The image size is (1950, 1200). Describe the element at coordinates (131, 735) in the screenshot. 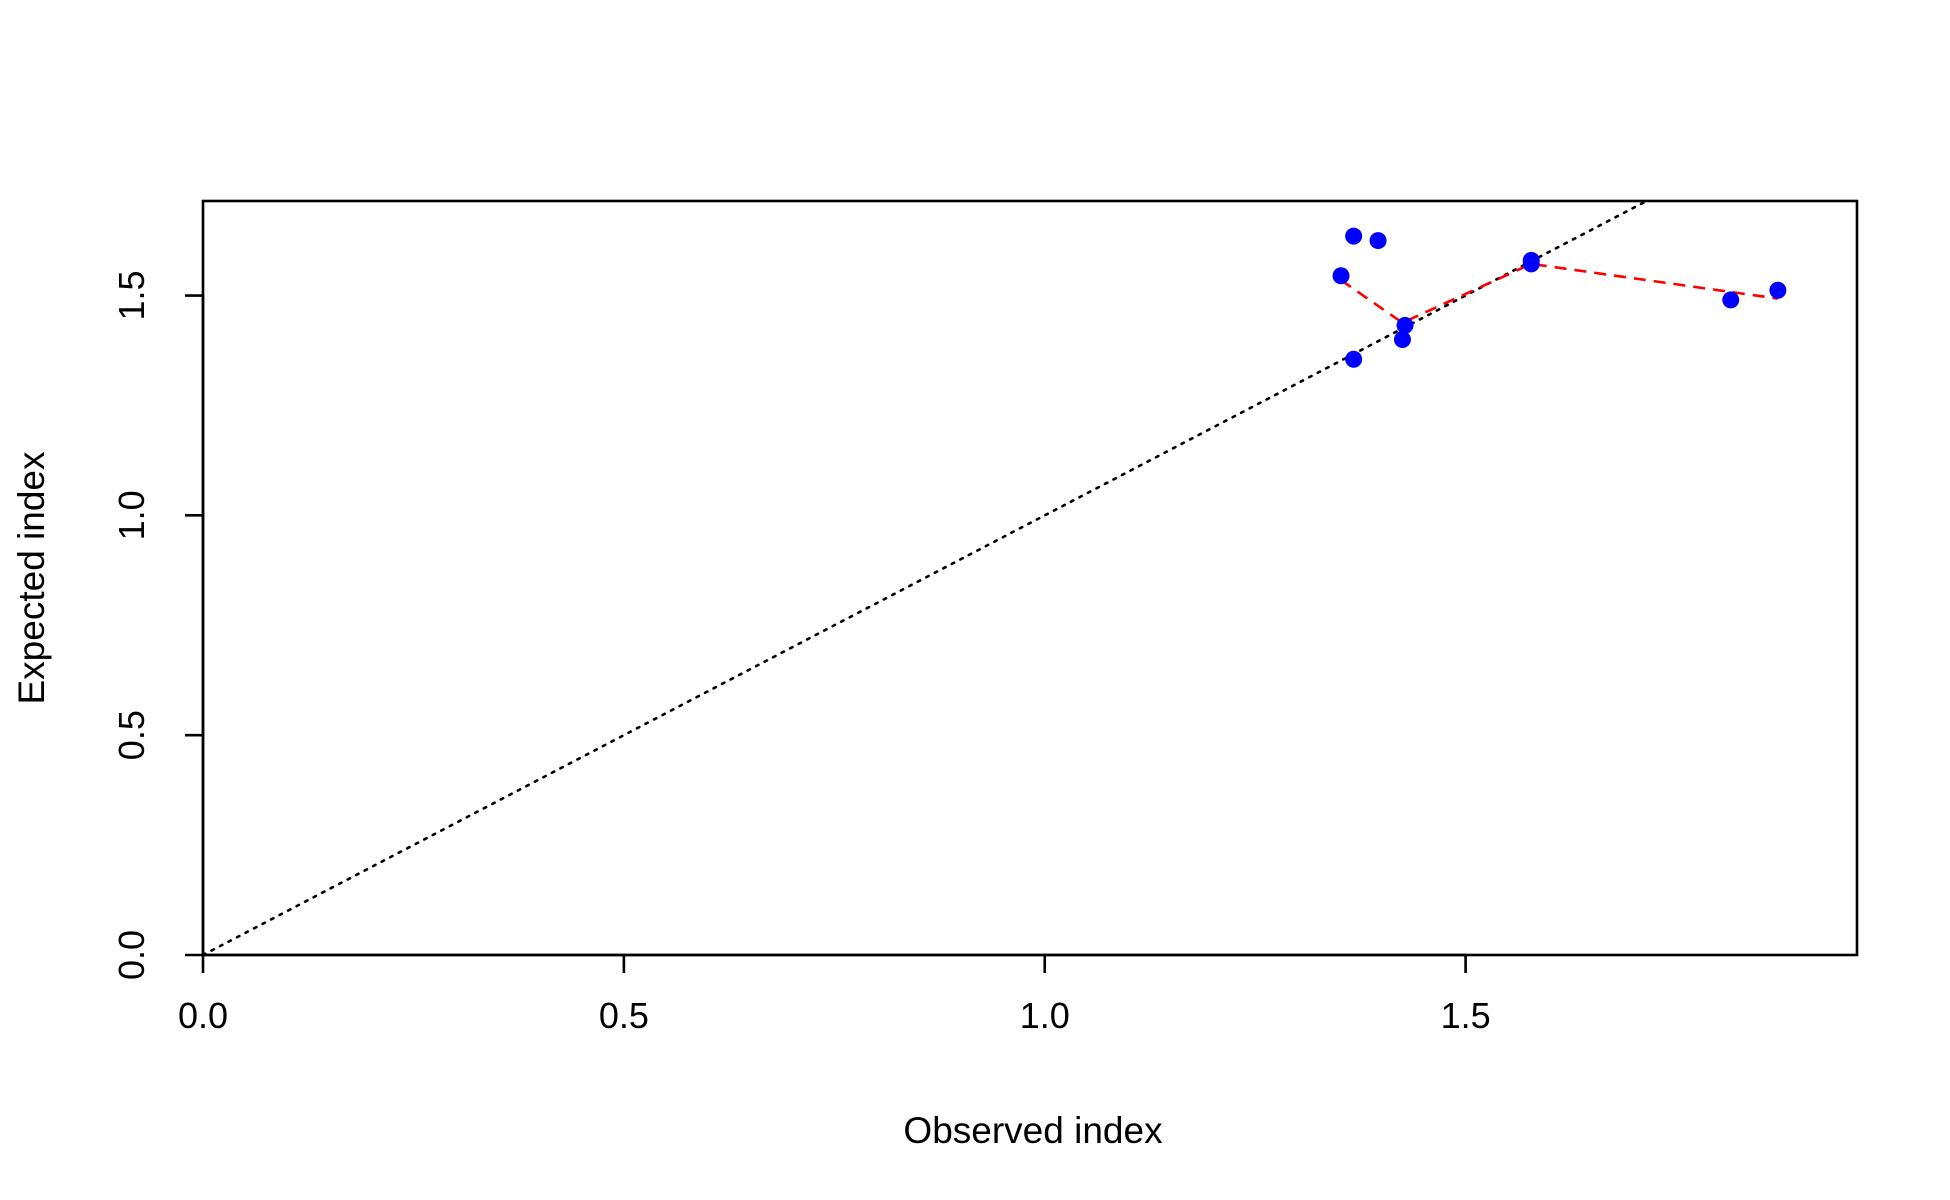

I see `y-tick-label: 0.5` at that location.